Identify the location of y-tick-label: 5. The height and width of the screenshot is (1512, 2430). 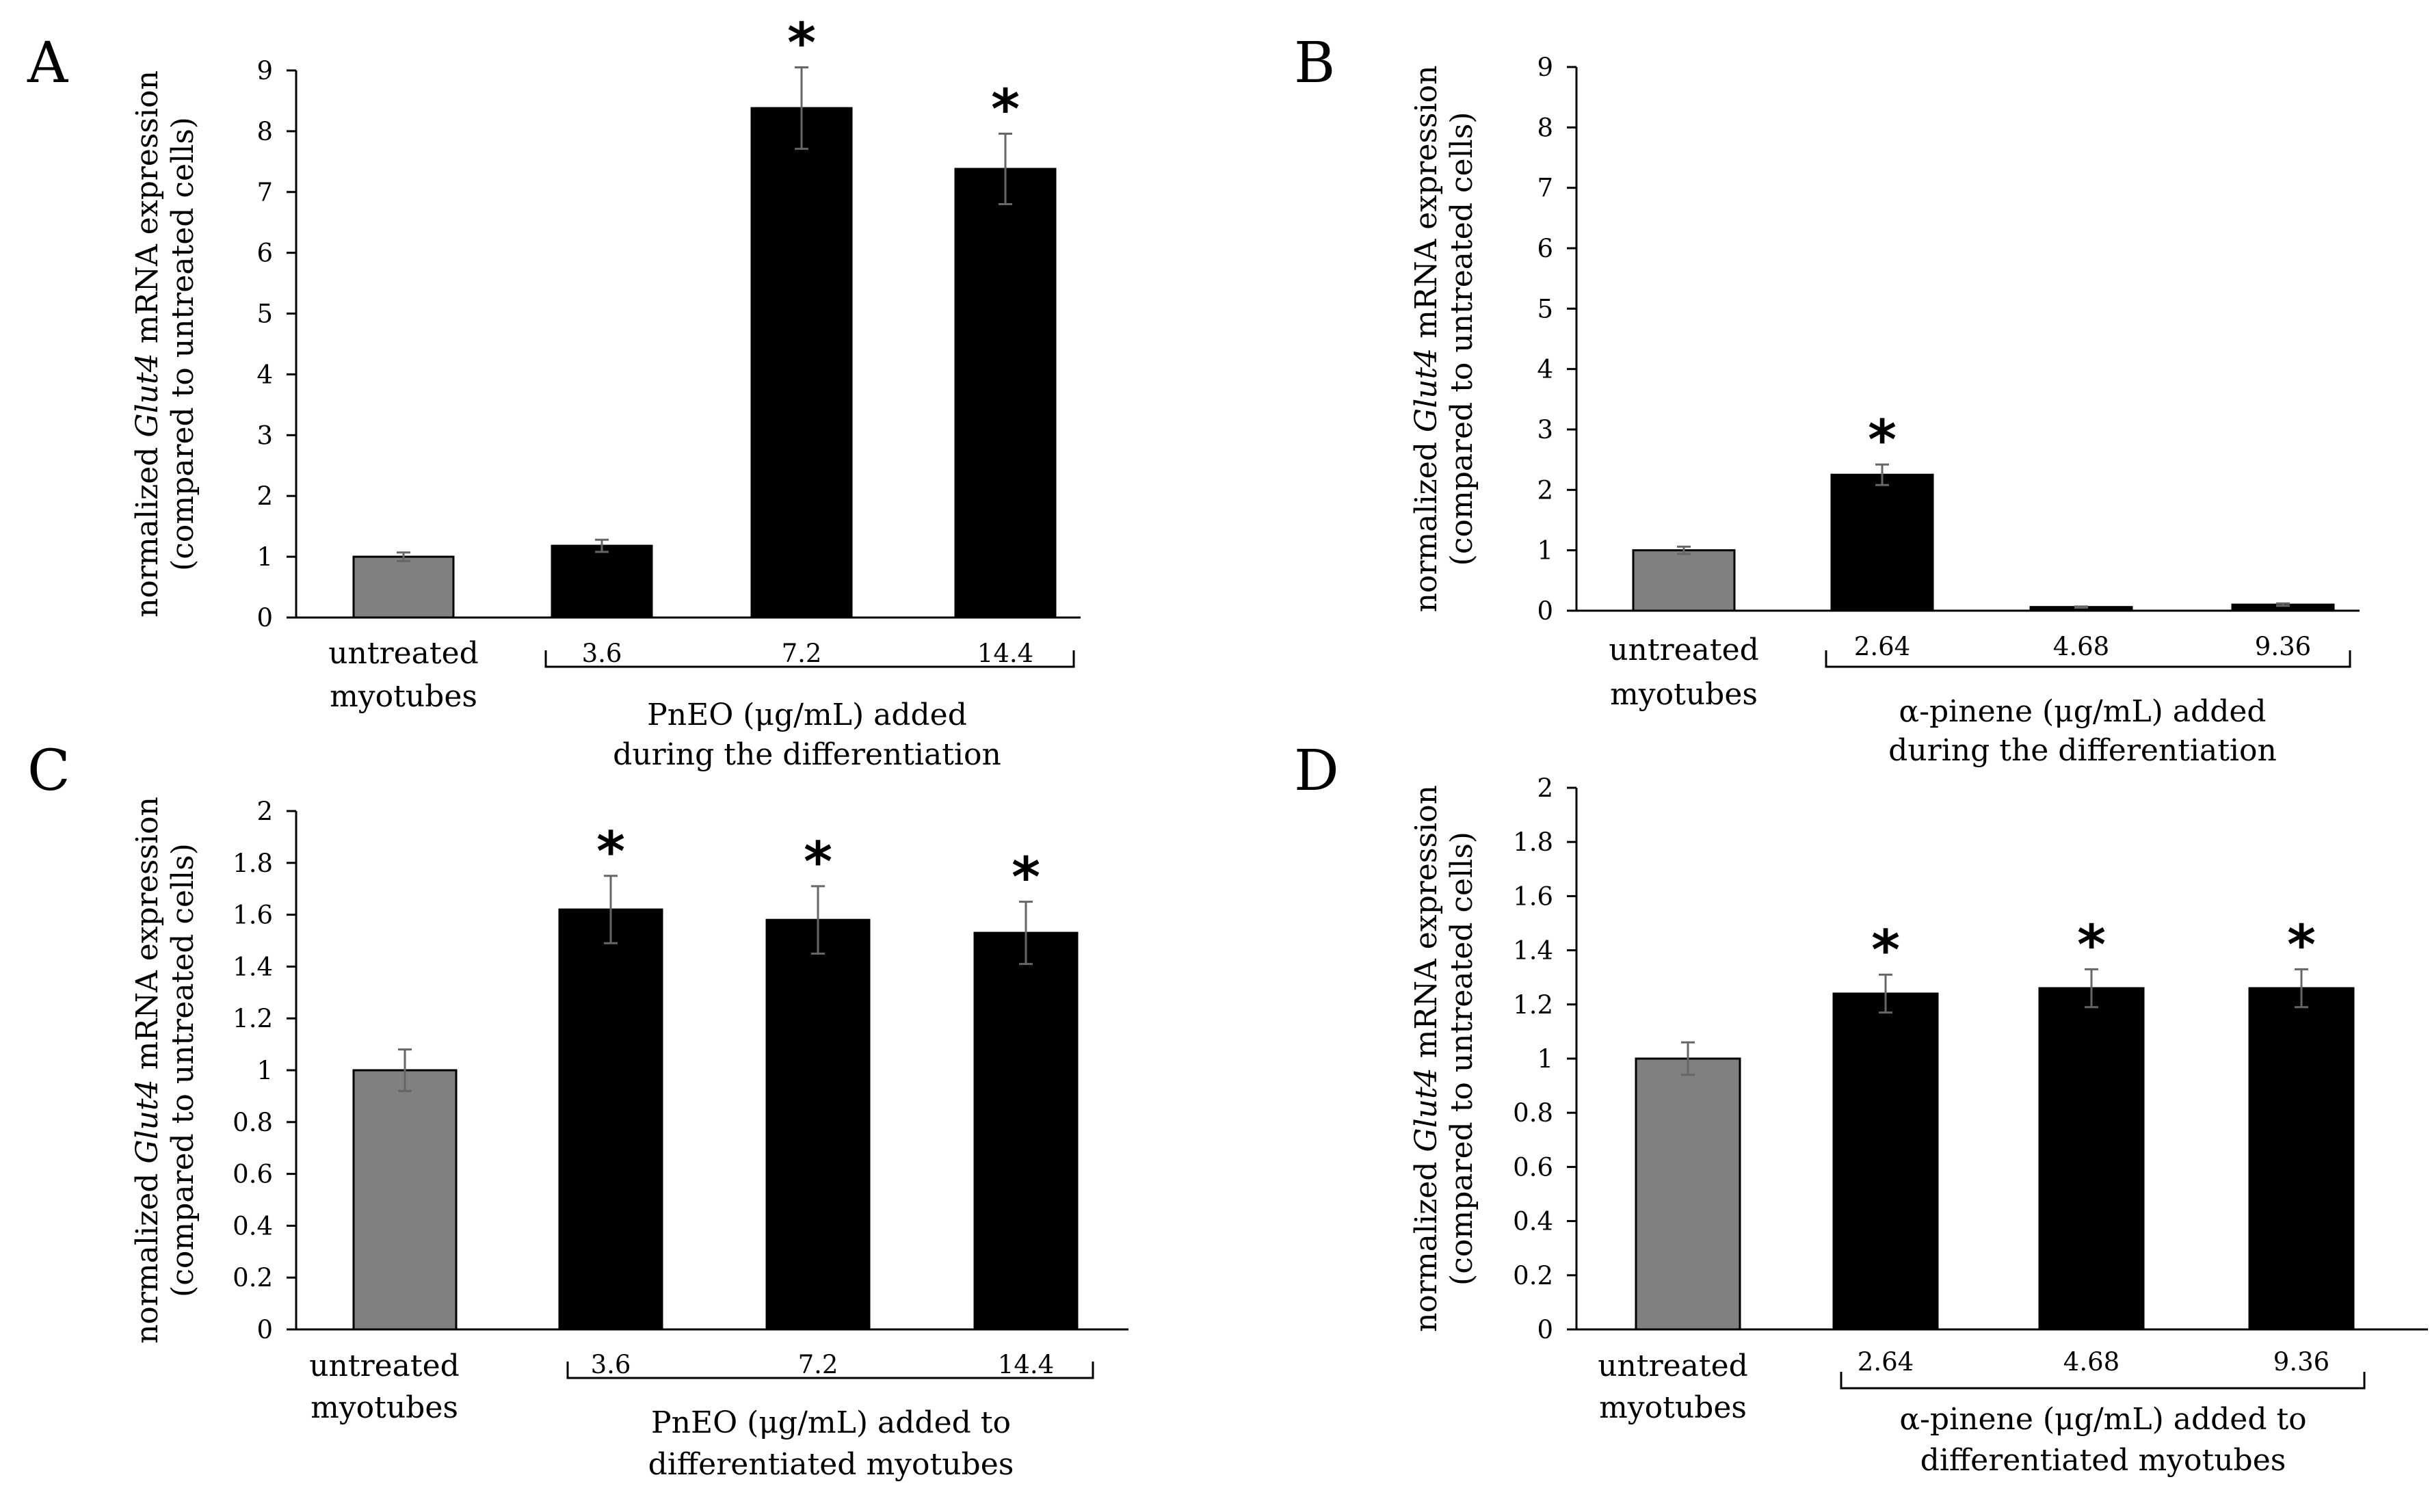
(264, 314).